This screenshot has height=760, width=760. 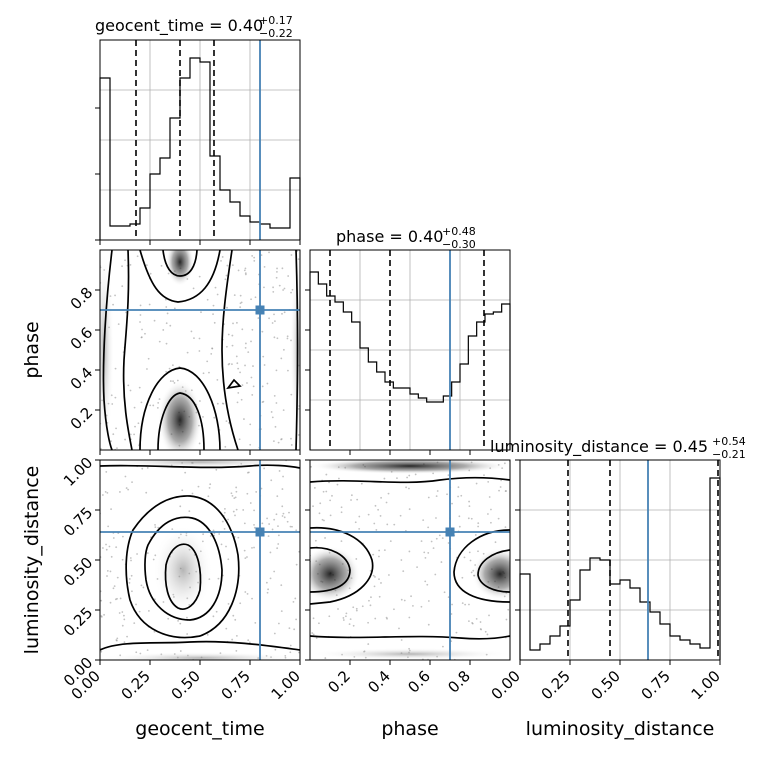 I want to click on hist-geocent-time, so click(x=200, y=148).